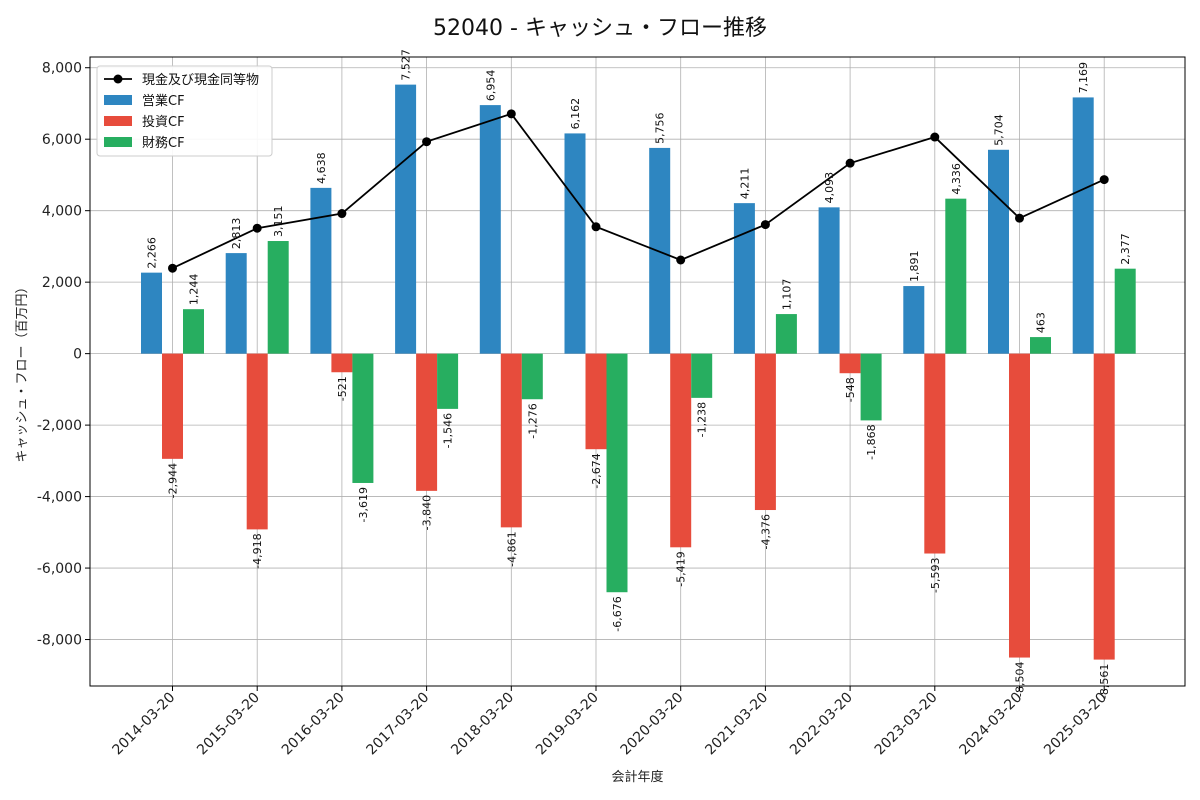 This screenshot has width=1200, height=800. What do you see at coordinates (22, 371) in the screenshot?
I see `y-axis-title: キャッシュ・フロー（百万円）` at bounding box center [22, 371].